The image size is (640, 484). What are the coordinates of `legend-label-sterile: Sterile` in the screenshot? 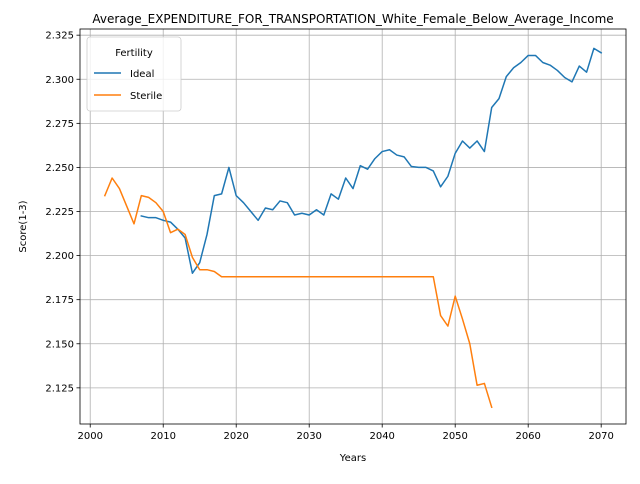 It's located at (146, 96).